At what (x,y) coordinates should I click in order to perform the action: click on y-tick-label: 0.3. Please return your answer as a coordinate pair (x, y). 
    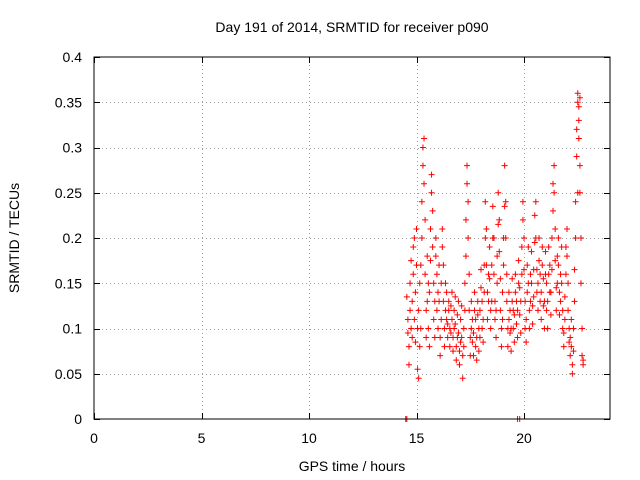
    Looking at the image, I should click on (73, 148).